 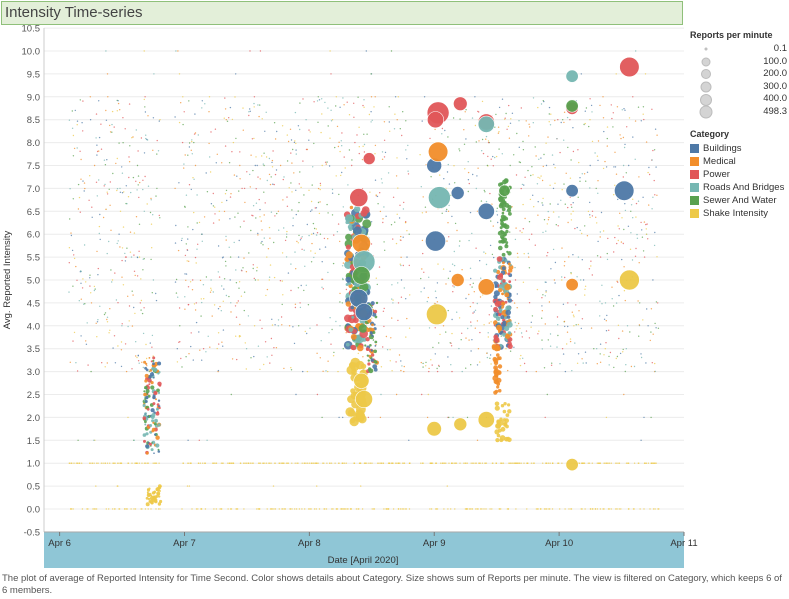 What do you see at coordinates (33, 510) in the screenshot?
I see `y-tick-label: 0.0` at bounding box center [33, 510].